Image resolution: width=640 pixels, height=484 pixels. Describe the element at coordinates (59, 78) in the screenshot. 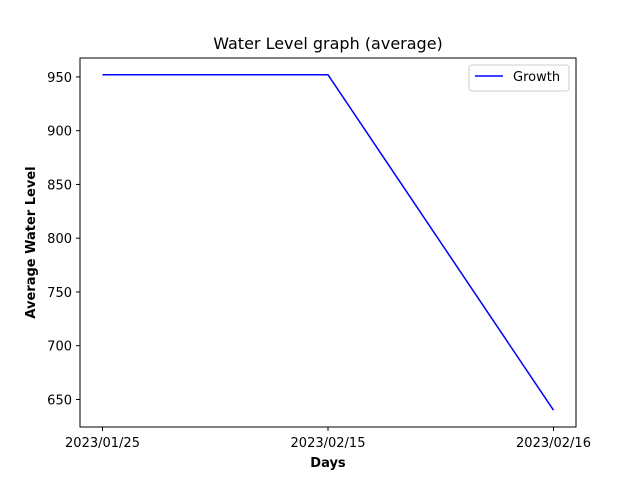

I see `y-tick-label: 950` at that location.